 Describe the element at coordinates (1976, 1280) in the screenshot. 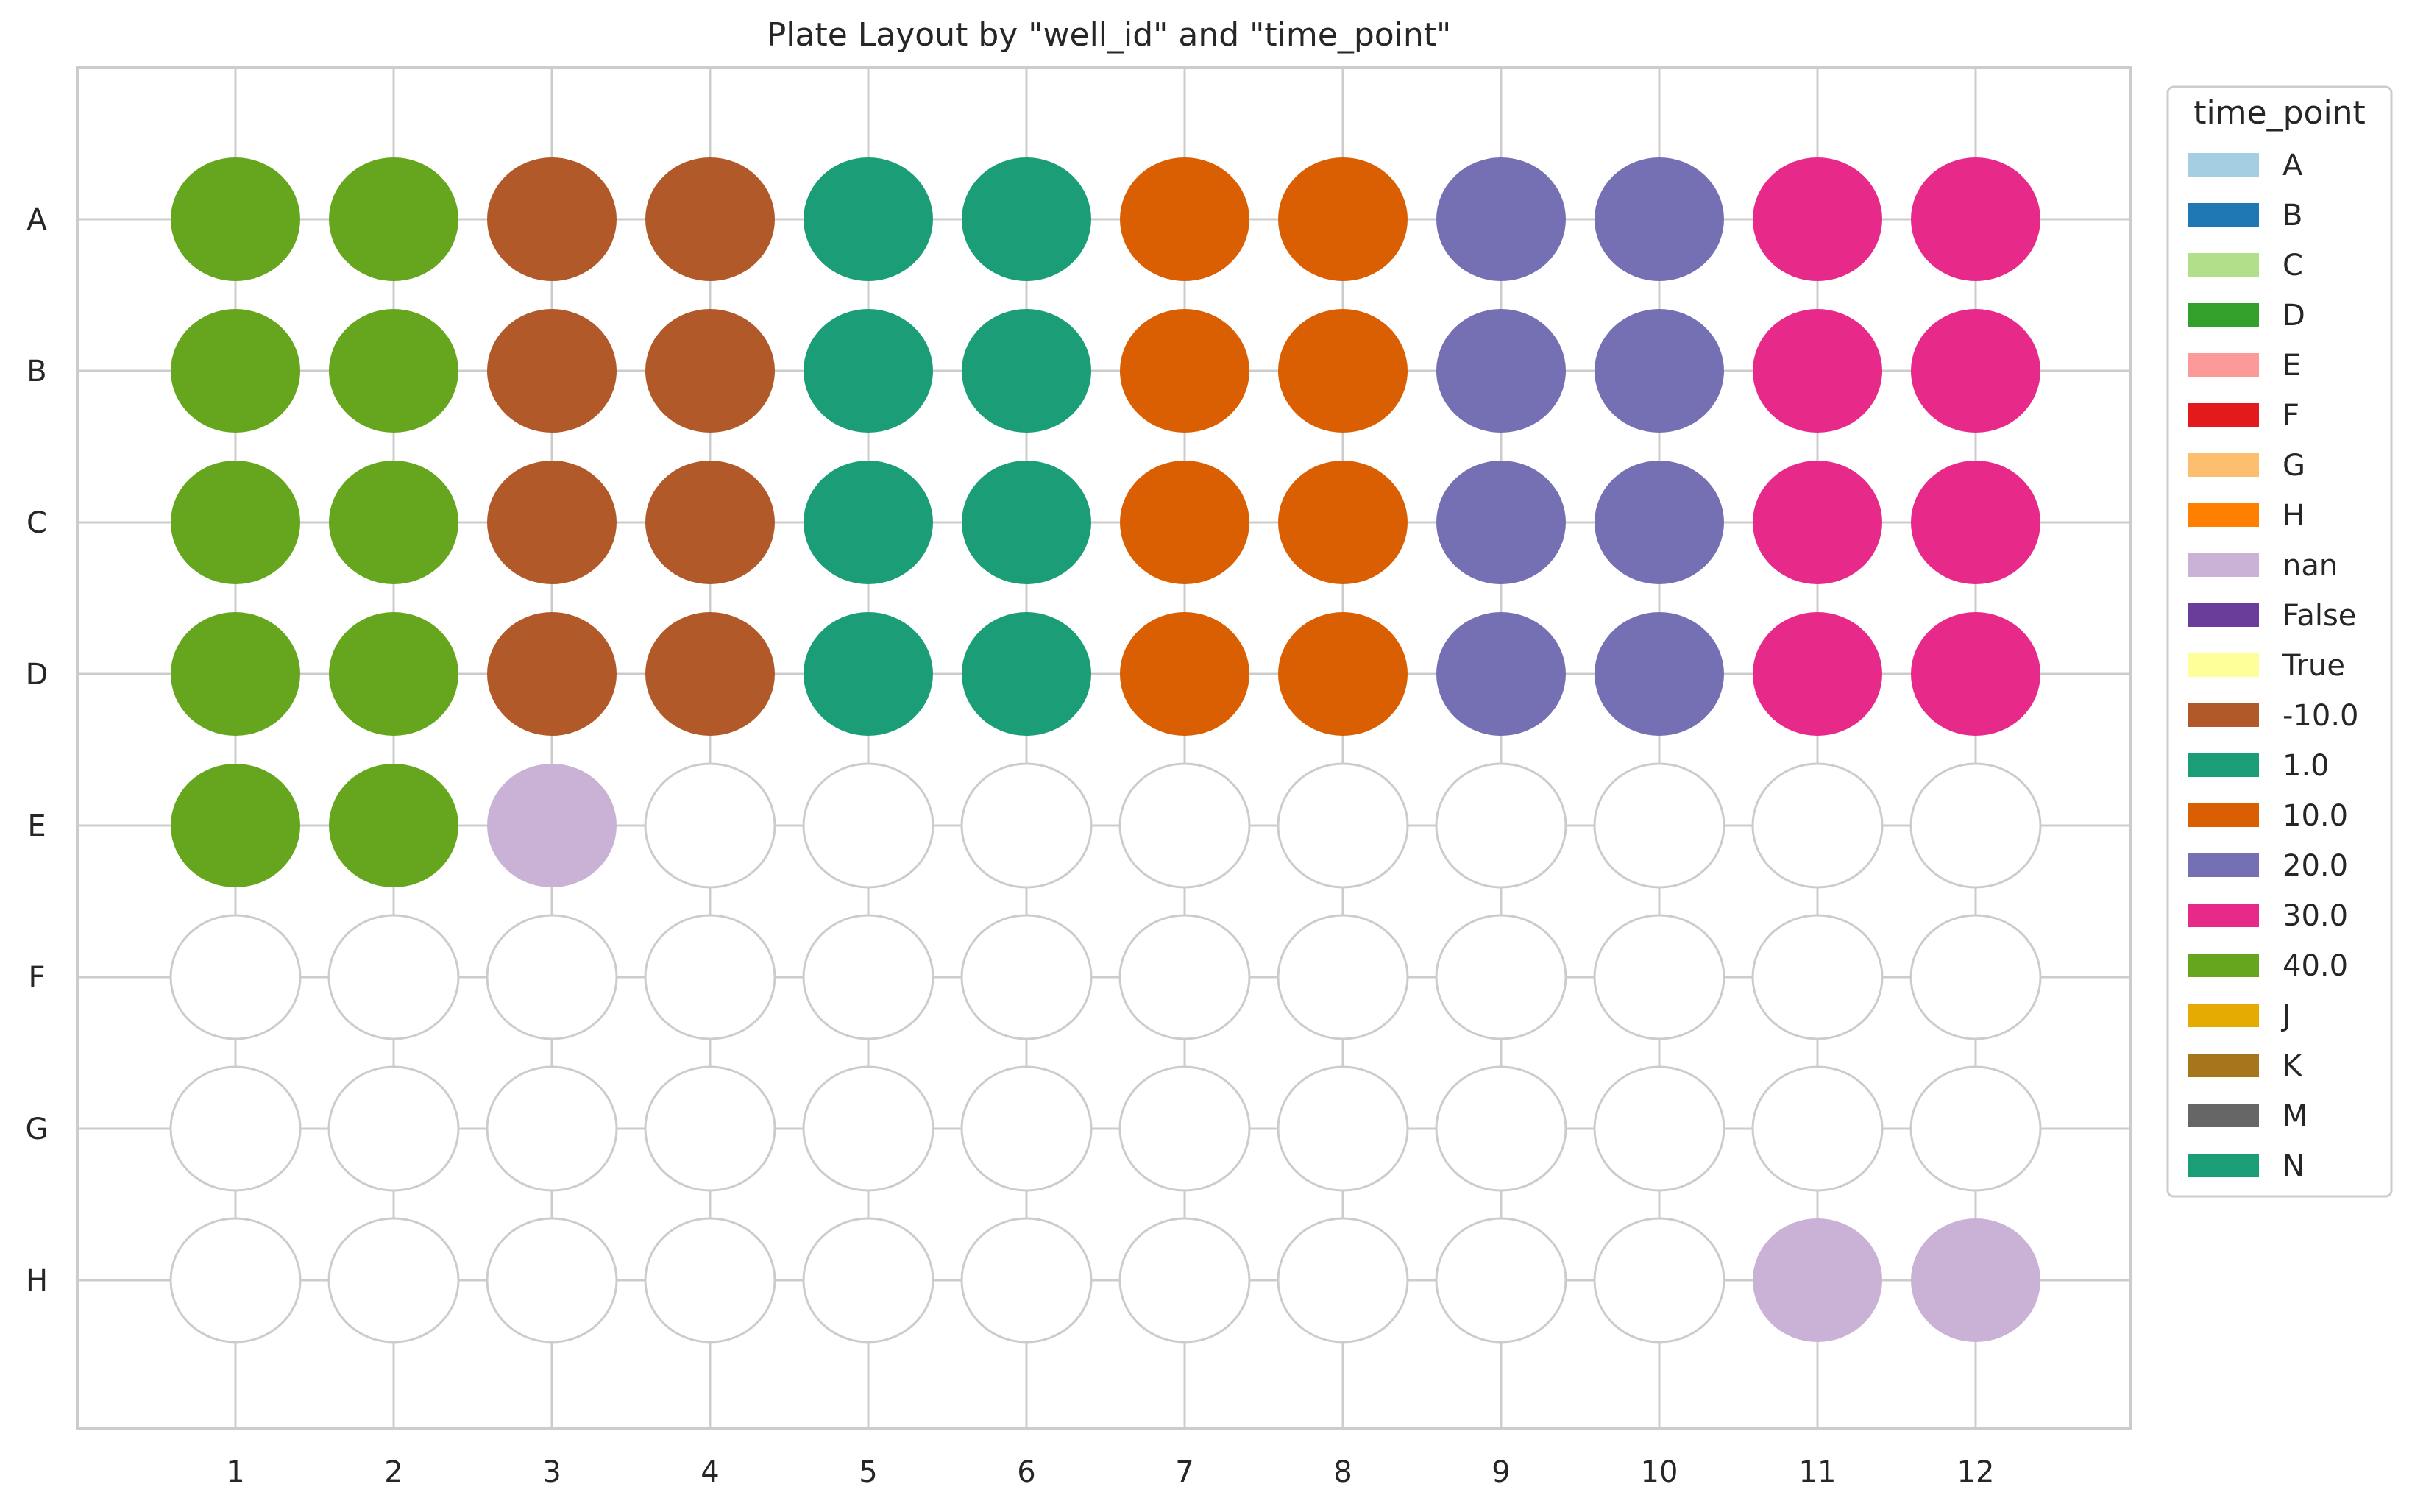

I see `well-H12` at that location.